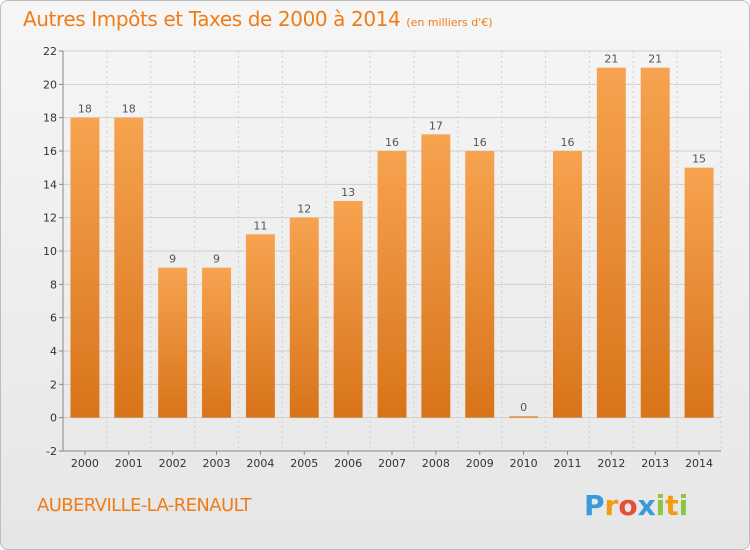 The image size is (750, 550). I want to click on data-label: 12, so click(304, 209).